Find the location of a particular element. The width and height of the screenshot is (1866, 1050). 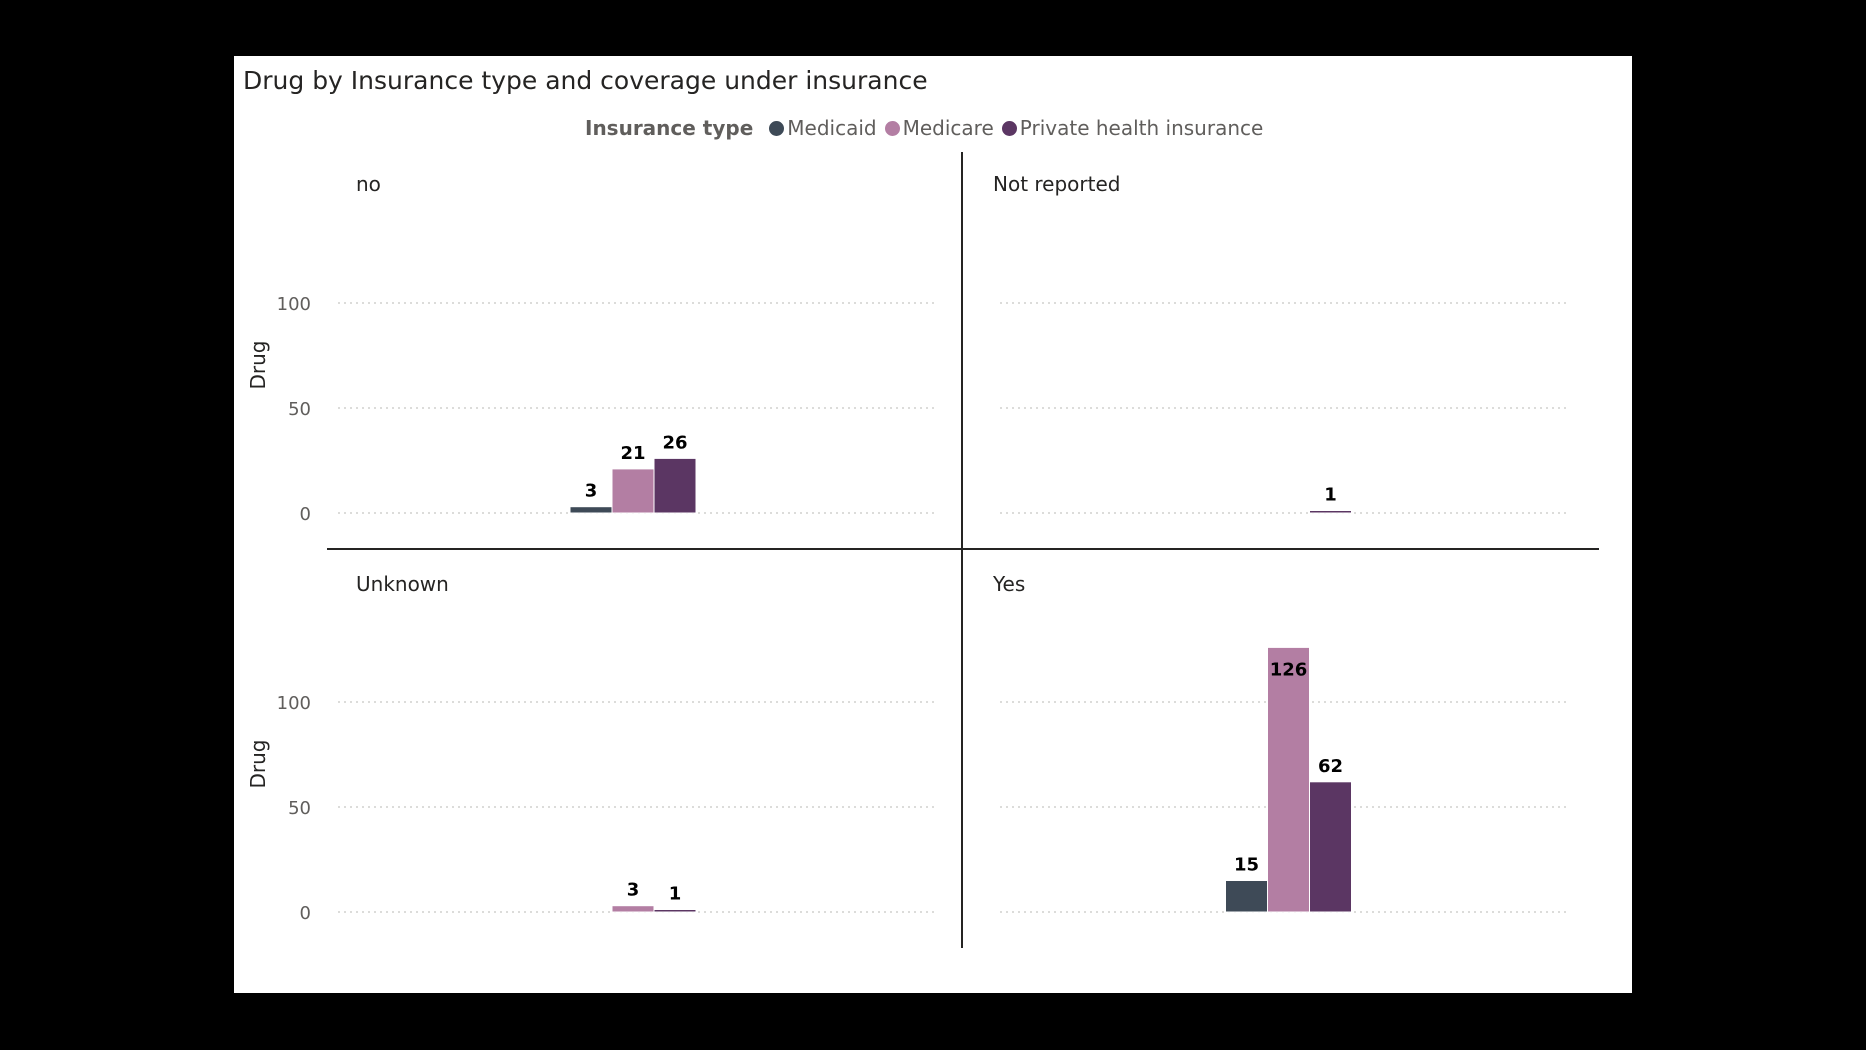

panel-label-yes: Yes is located at coordinates (1008, 584).